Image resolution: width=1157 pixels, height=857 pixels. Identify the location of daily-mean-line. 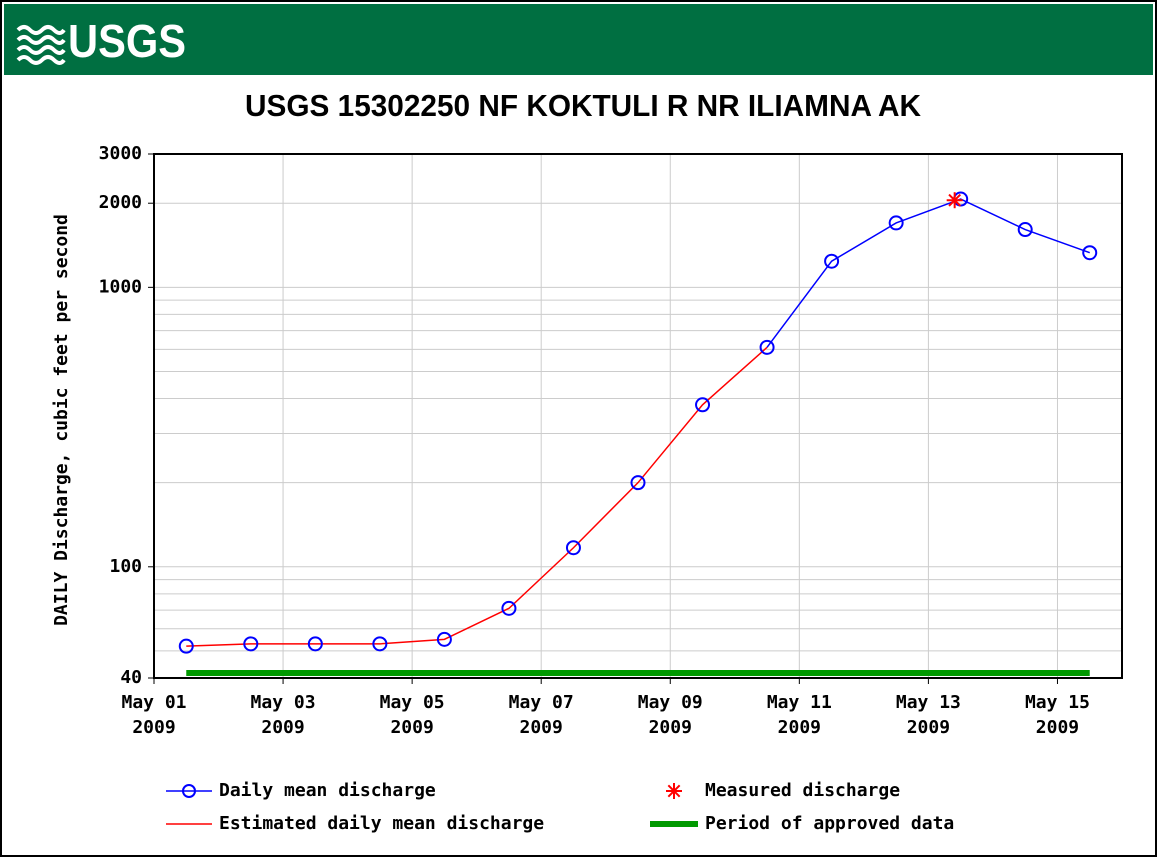
(928, 273).